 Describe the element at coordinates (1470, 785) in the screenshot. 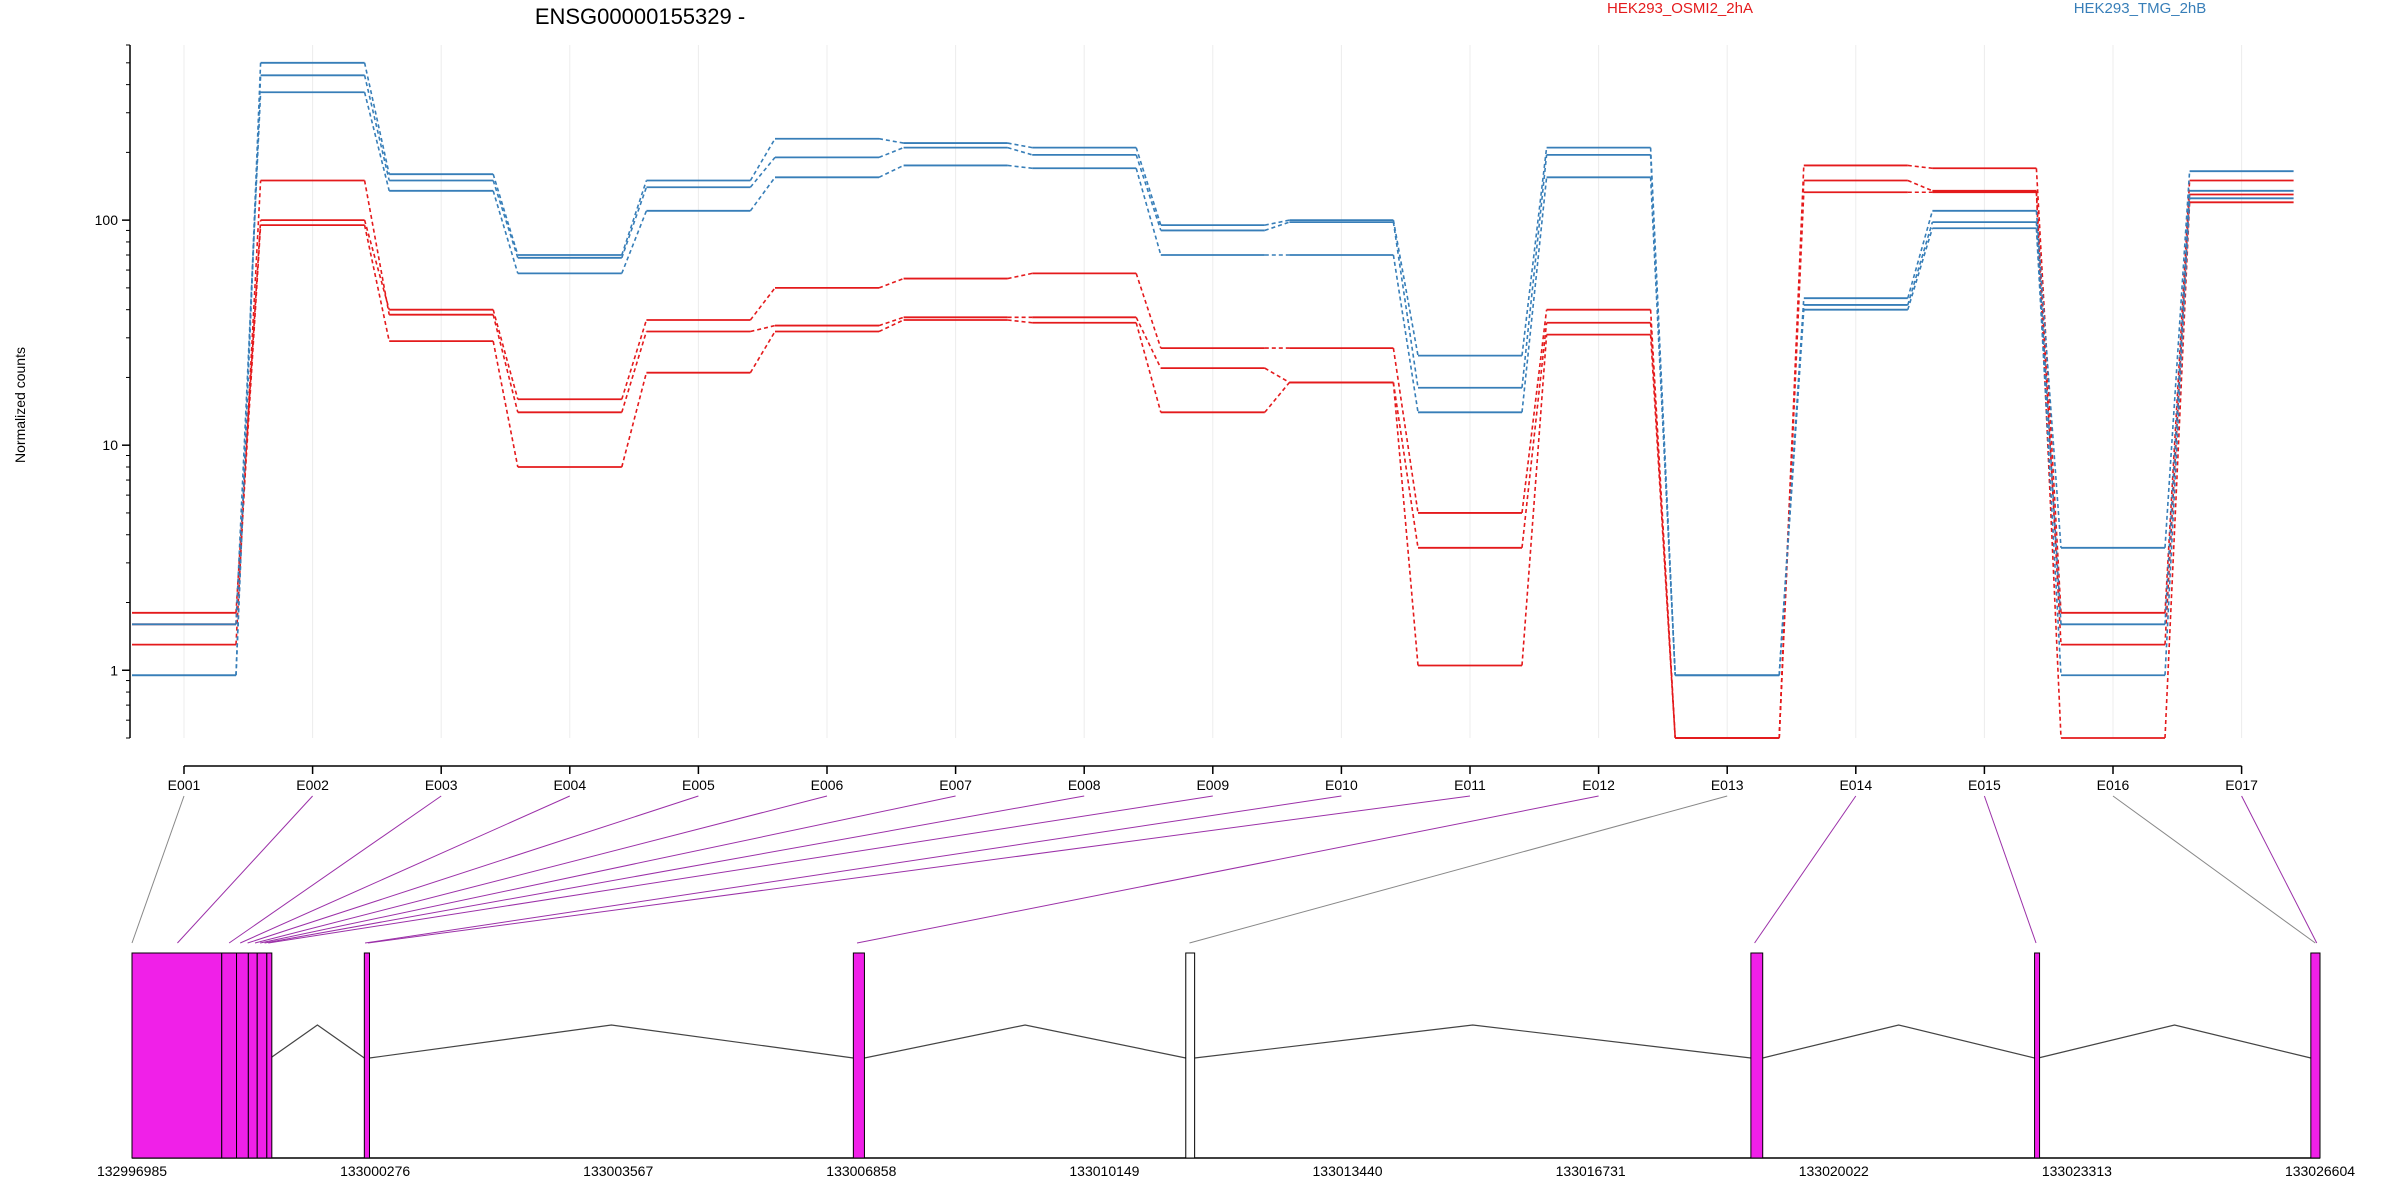

I see `x-tick-label-e011: E011` at that location.